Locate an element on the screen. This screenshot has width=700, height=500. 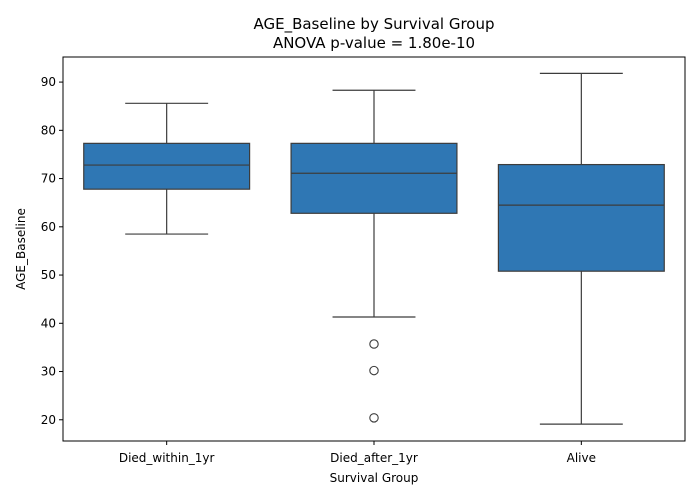
x-tick-label: Alive is located at coordinates (581, 458).